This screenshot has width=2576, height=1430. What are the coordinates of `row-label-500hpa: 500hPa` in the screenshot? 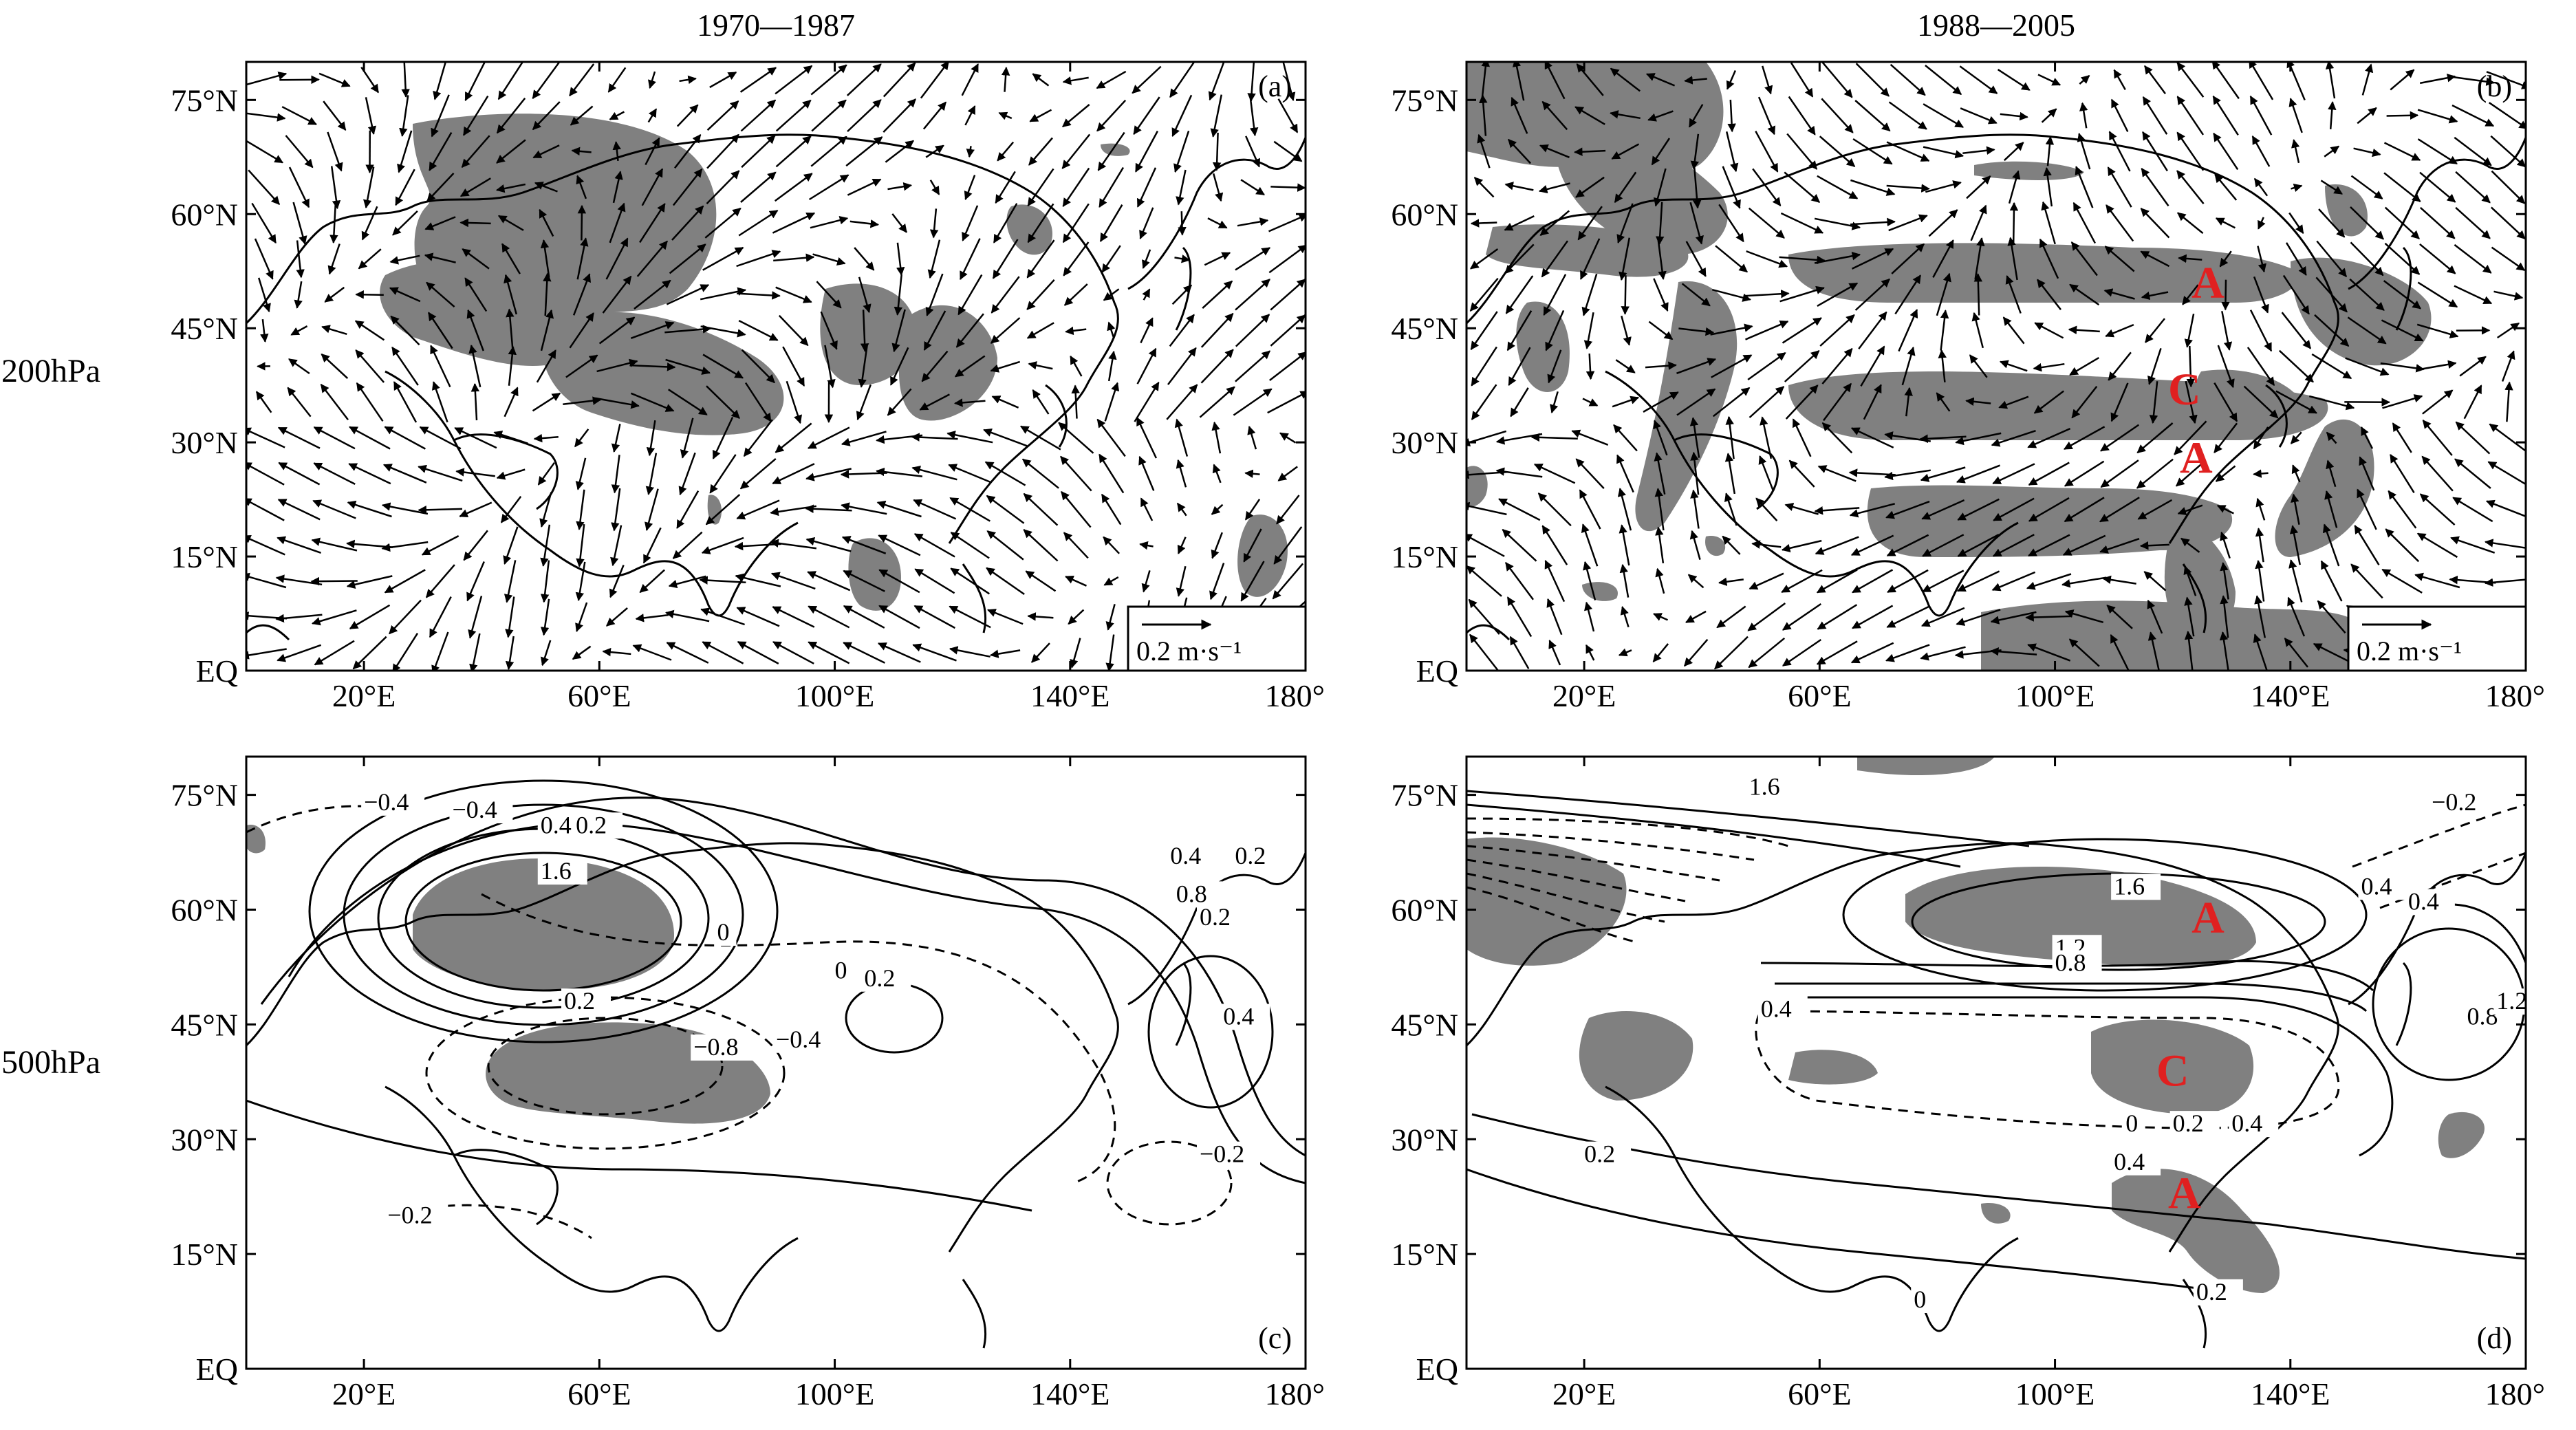 It's located at (50, 1062).